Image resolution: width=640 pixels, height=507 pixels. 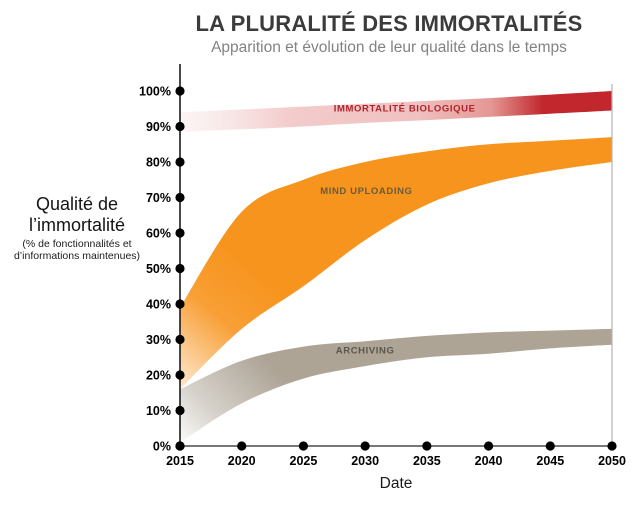 What do you see at coordinates (365, 351) in the screenshot?
I see `band-label-archiving: ARCHIVING` at bounding box center [365, 351].